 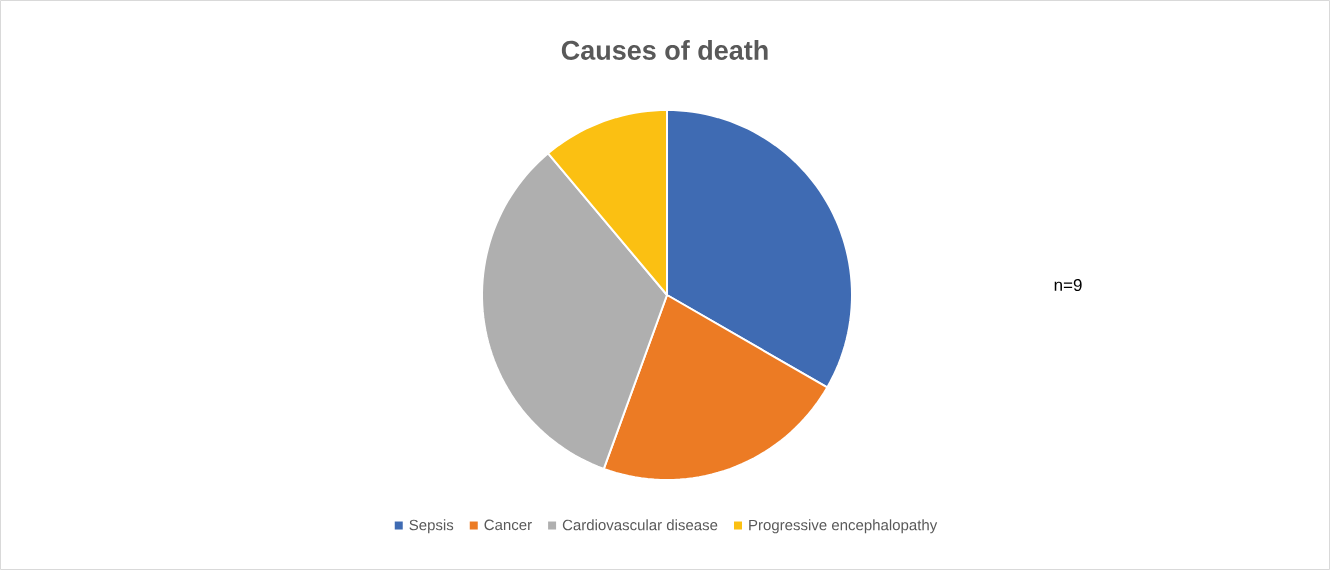 What do you see at coordinates (431, 526) in the screenshot?
I see `legend-label: Sepsis` at bounding box center [431, 526].